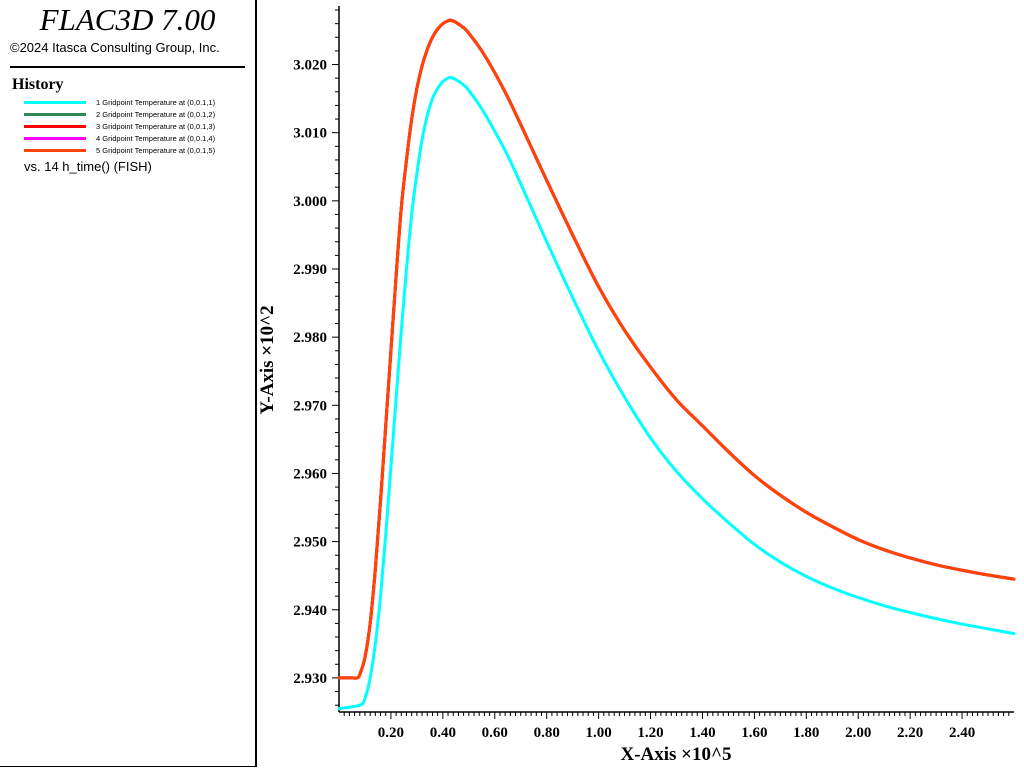 Image resolution: width=1024 pixels, height=768 pixels. What do you see at coordinates (127, 67) in the screenshot?
I see `title-divider` at bounding box center [127, 67].